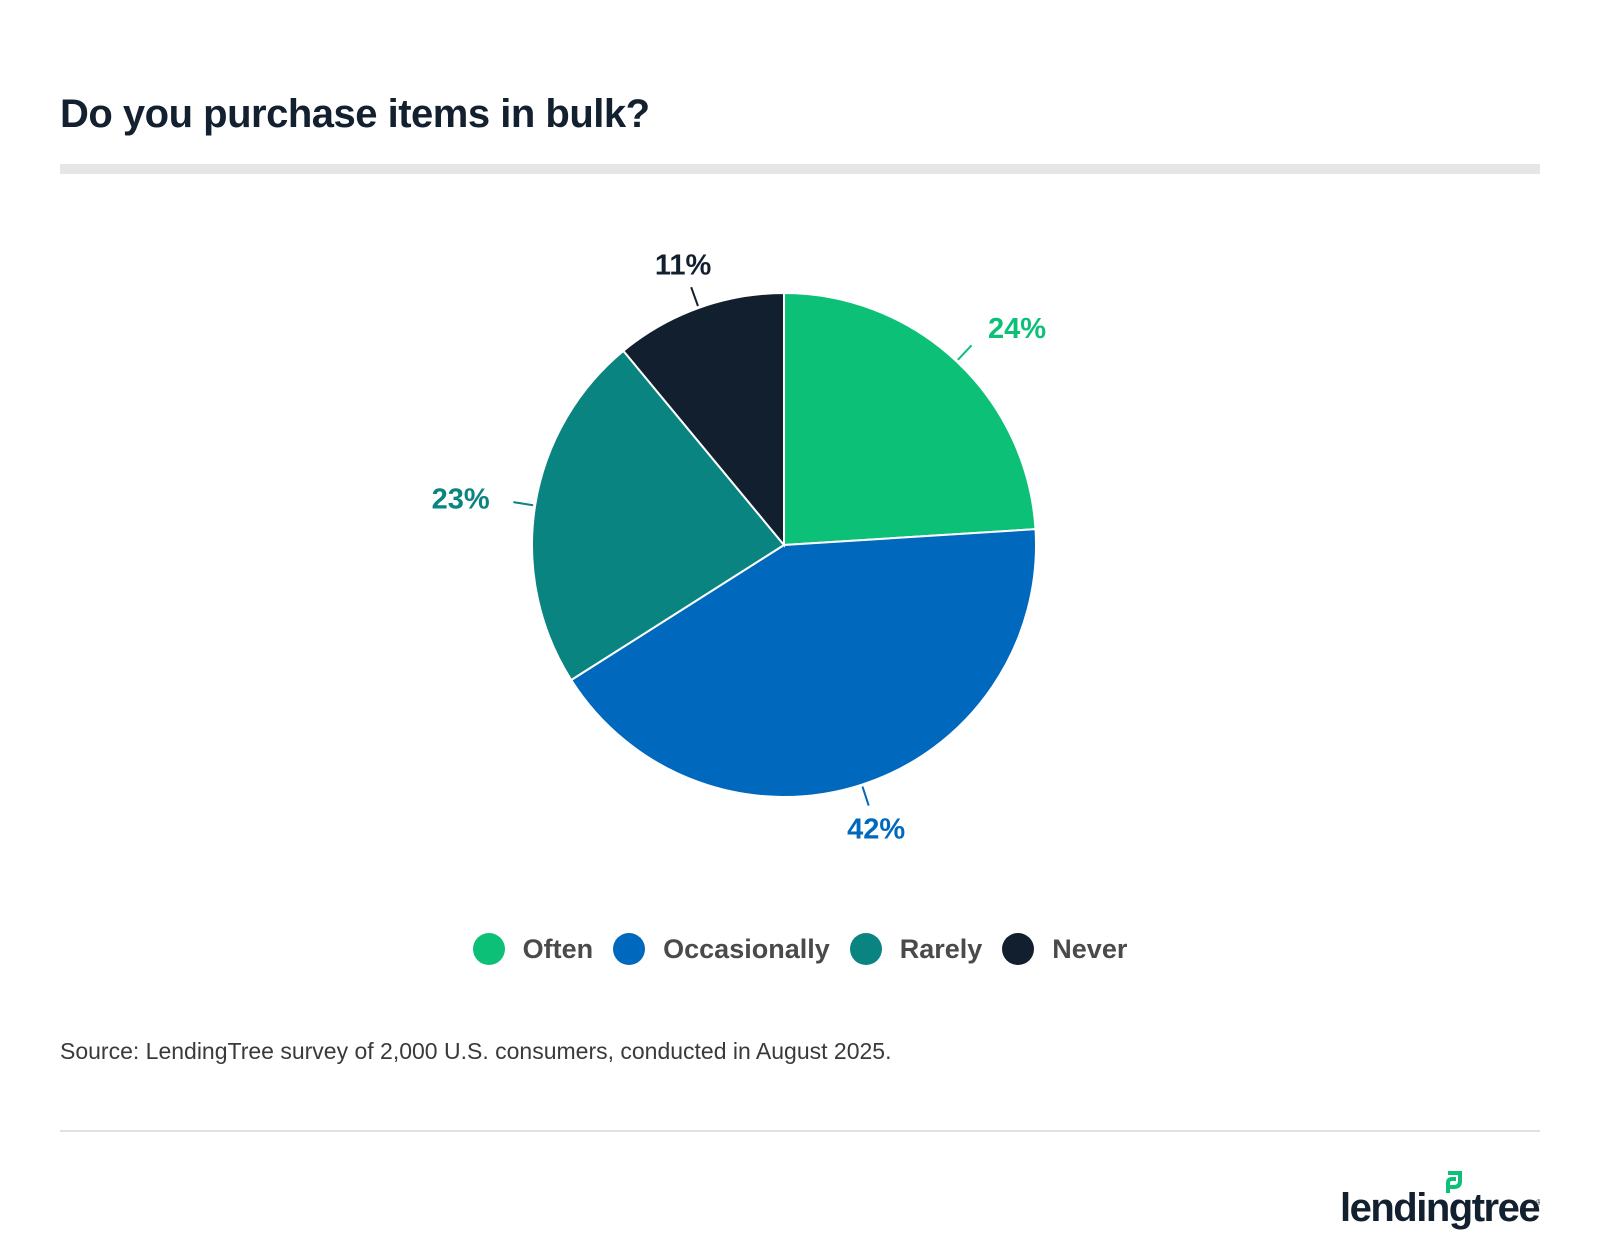 This screenshot has height=1254, width=1600. I want to click on legend: Often Occasionally Rarely Never, so click(800, 949).